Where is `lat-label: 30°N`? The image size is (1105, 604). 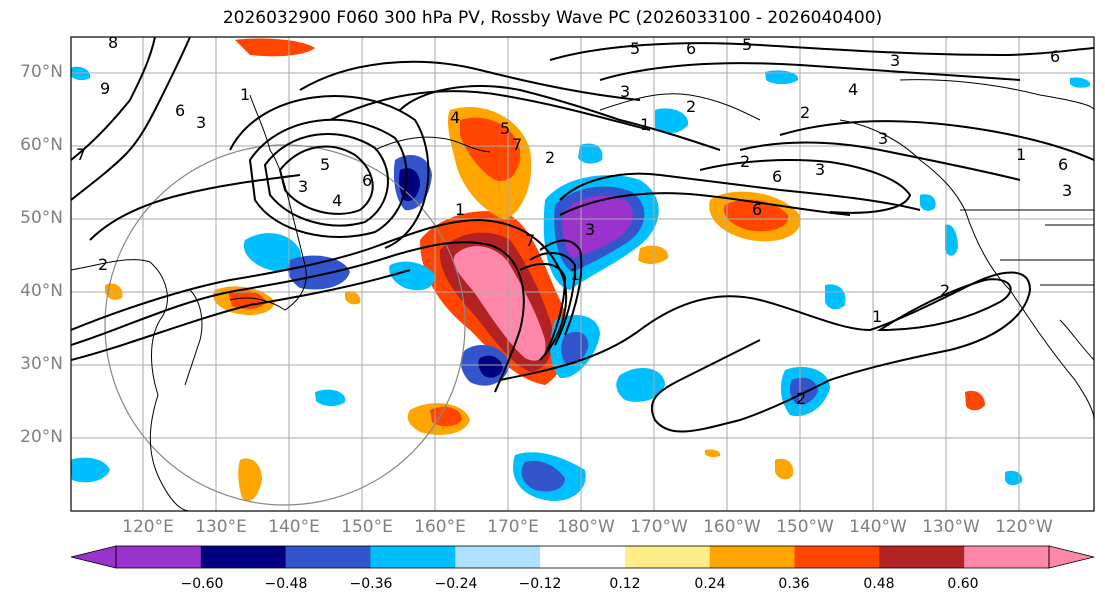
lat-label: 30°N is located at coordinates (41, 364).